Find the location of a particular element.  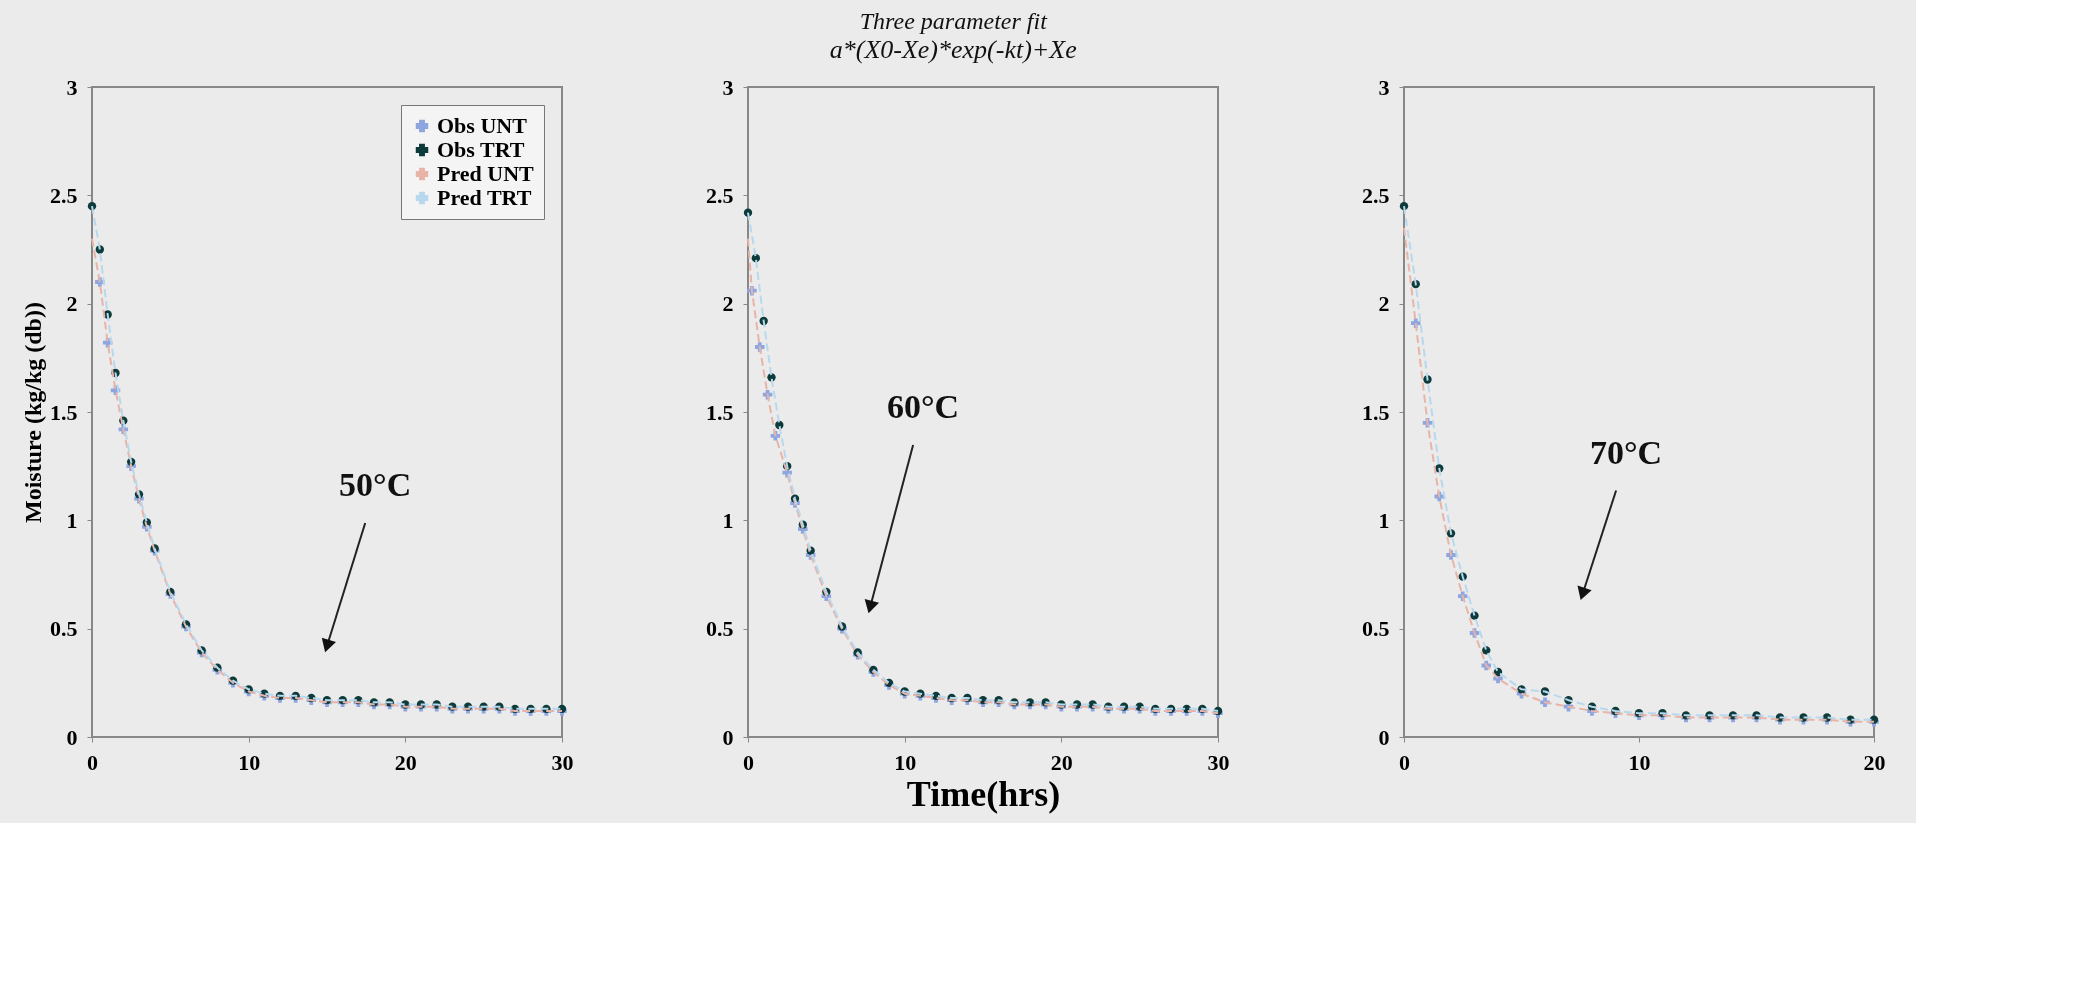

x-axis-title: Time(hrs) is located at coordinates (983, 793).